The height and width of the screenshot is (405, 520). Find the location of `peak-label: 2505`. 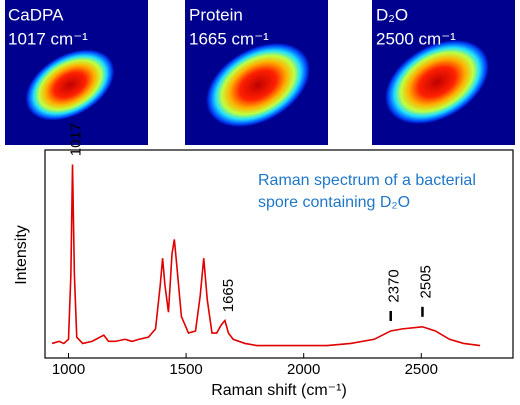

peak-label: 2505 is located at coordinates (425, 281).